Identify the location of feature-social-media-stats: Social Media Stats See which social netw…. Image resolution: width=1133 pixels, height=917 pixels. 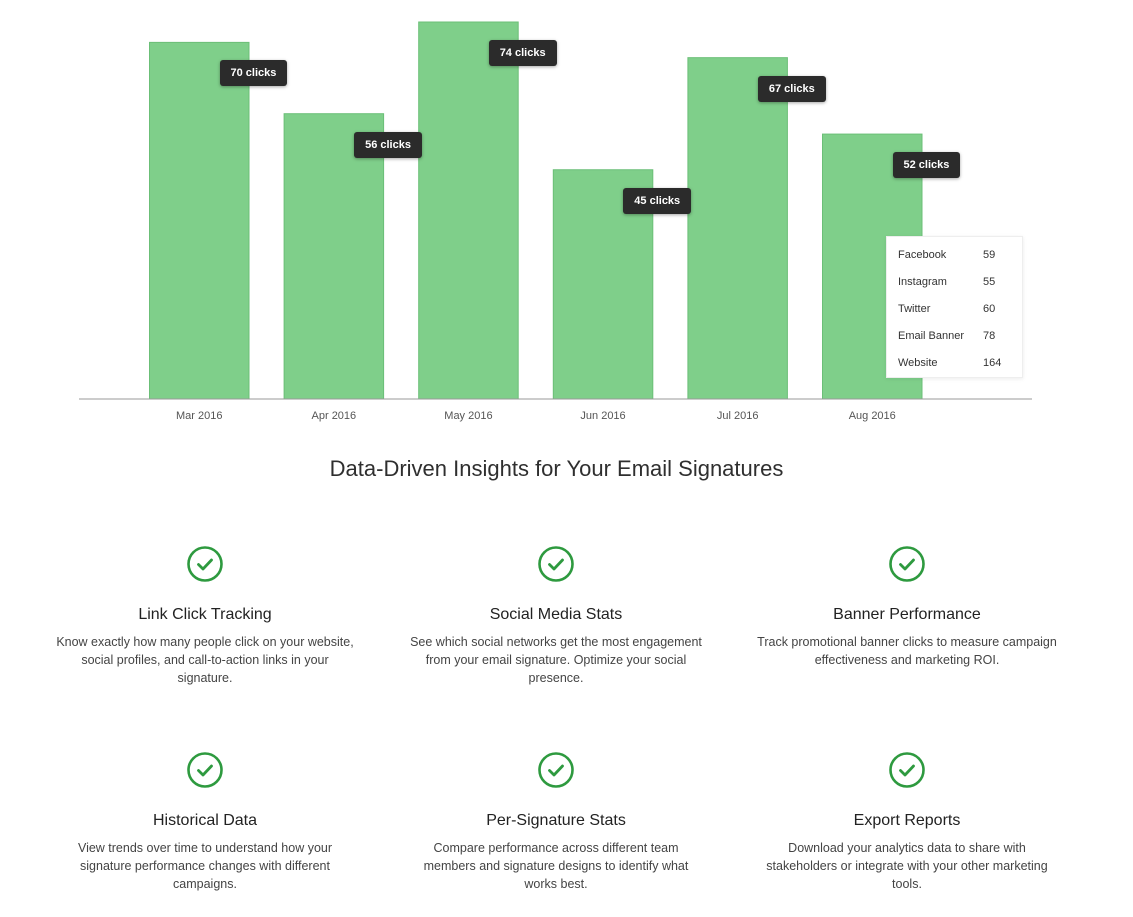
(556, 616).